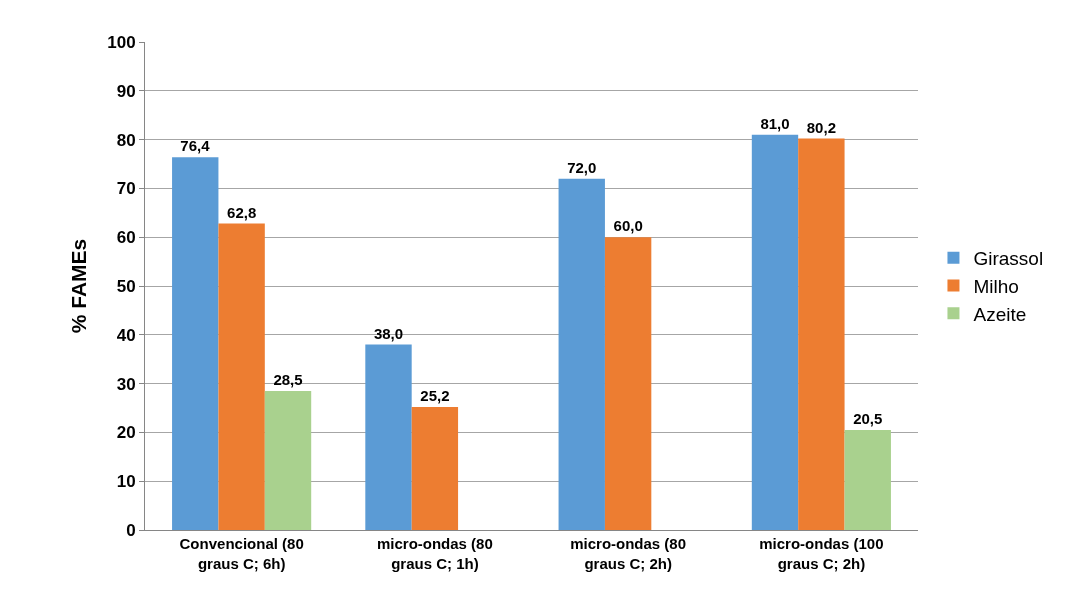 The height and width of the screenshot is (608, 1081). Describe the element at coordinates (1008, 259) in the screenshot. I see `legend-label: Girassol` at that location.